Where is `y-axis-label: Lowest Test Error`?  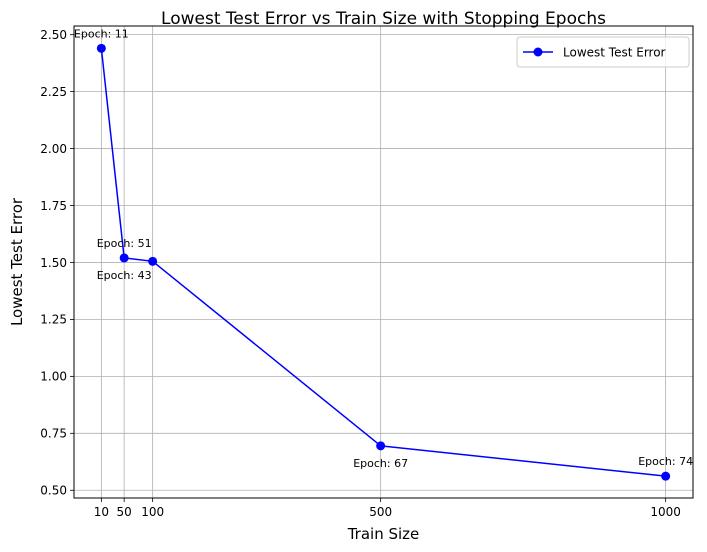
y-axis-label: Lowest Test Error is located at coordinates (17, 261).